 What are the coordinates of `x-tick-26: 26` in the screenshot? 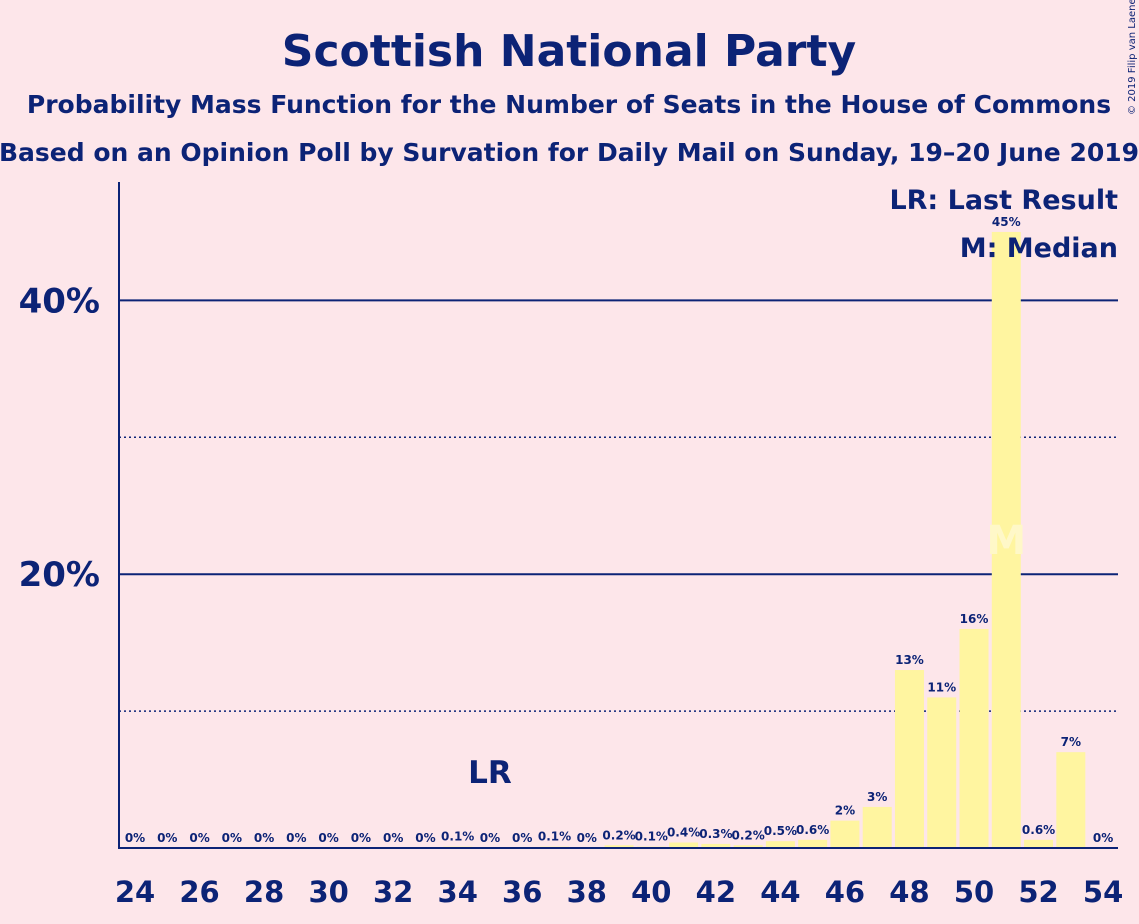 It's located at (199, 892).